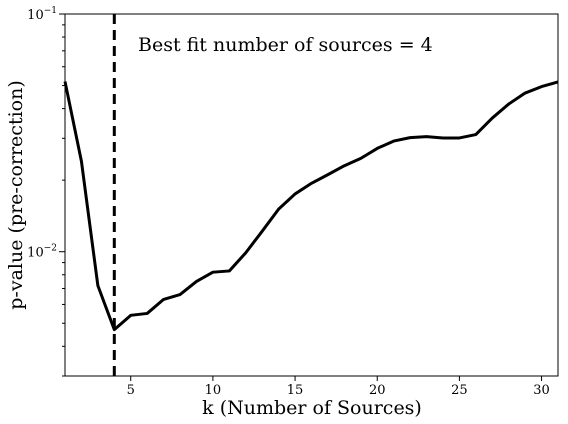 This screenshot has width=568, height=424. What do you see at coordinates (285, 45) in the screenshot?
I see `best-fit-annotation: Best fit number of sources = 4` at bounding box center [285, 45].